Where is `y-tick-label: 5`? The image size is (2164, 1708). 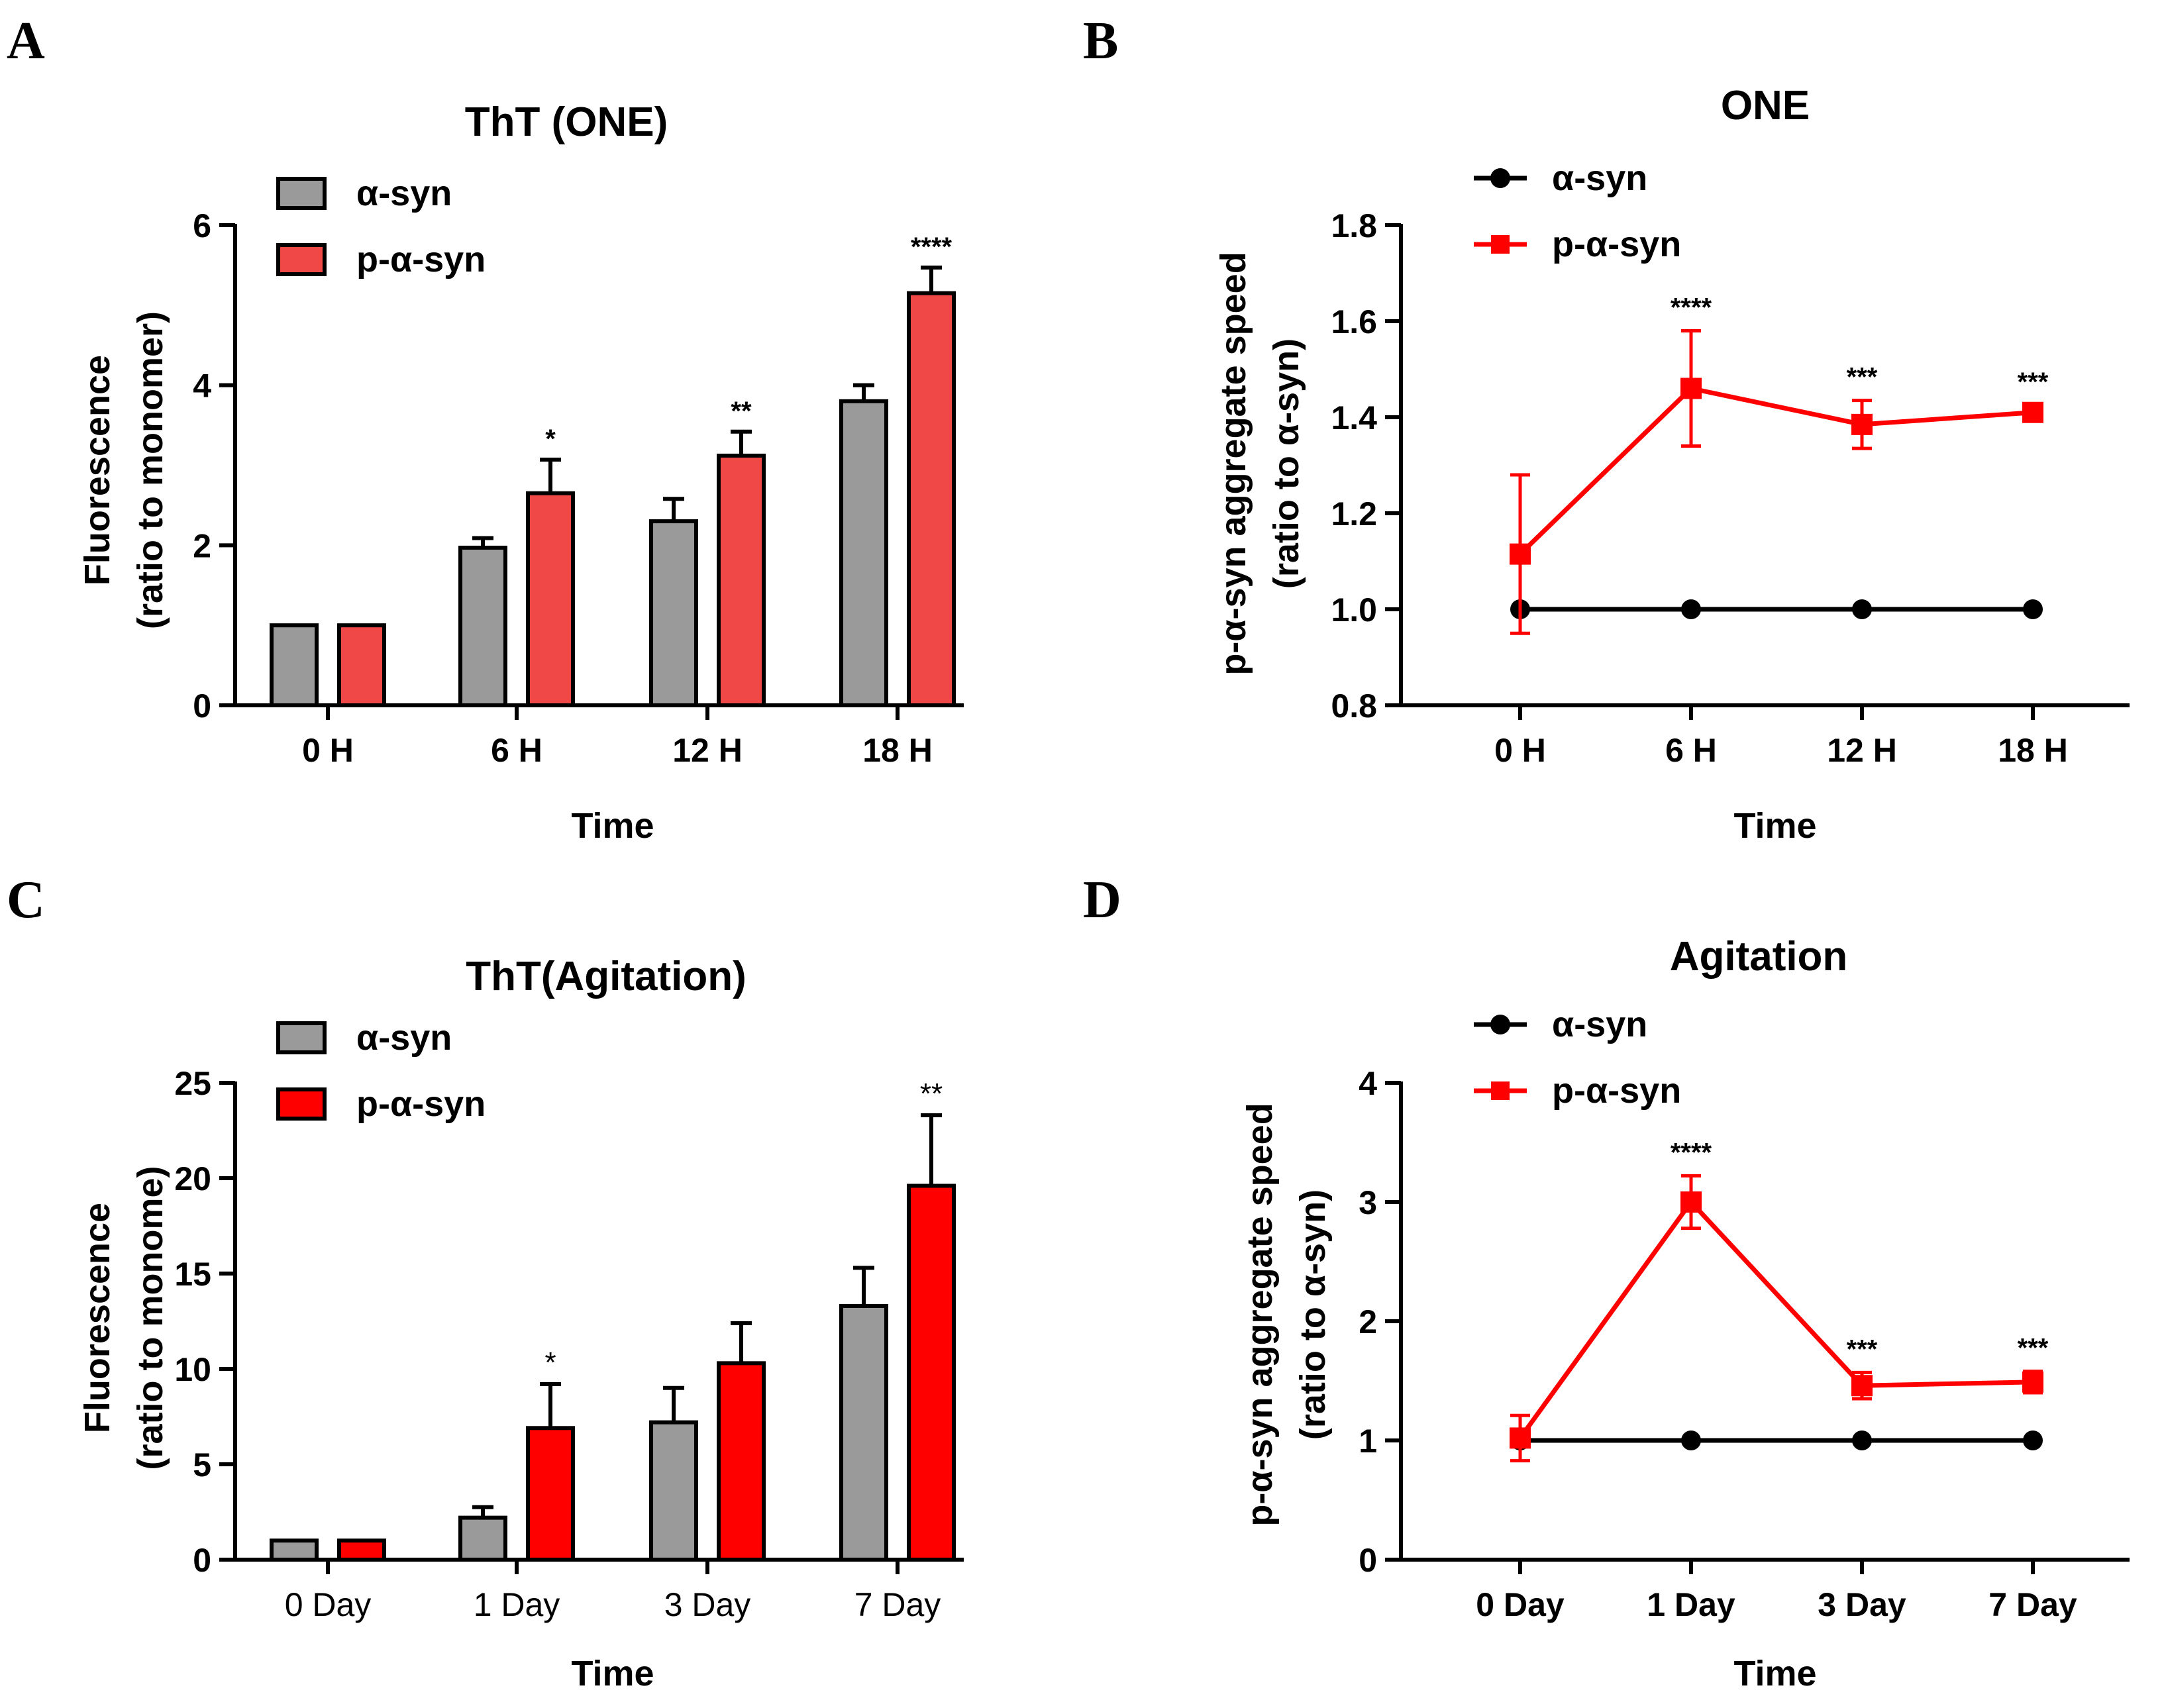 y-tick-label: 5 is located at coordinates (202, 1465).